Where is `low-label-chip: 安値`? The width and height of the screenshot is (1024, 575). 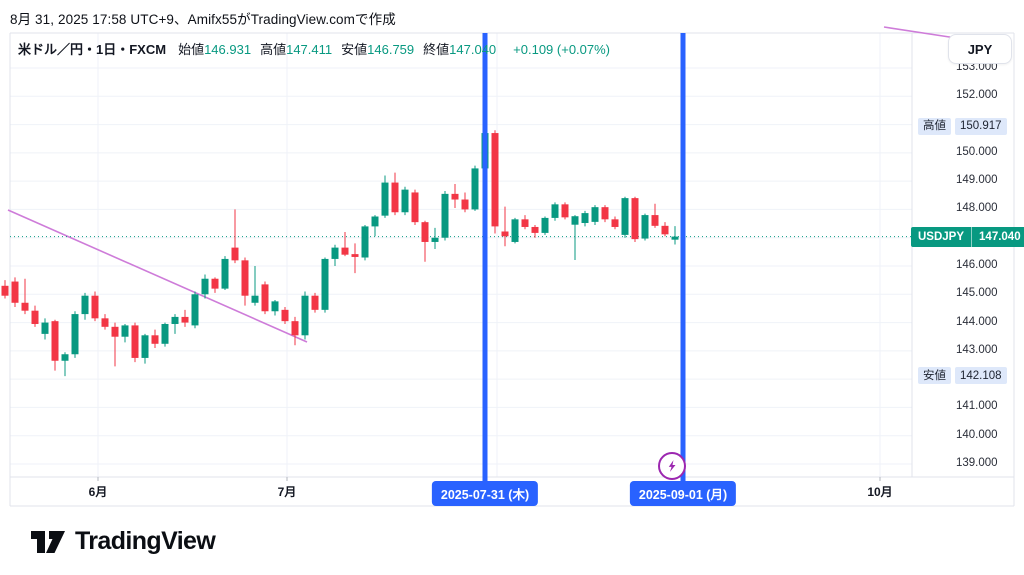 low-label-chip: 安値 is located at coordinates (934, 376).